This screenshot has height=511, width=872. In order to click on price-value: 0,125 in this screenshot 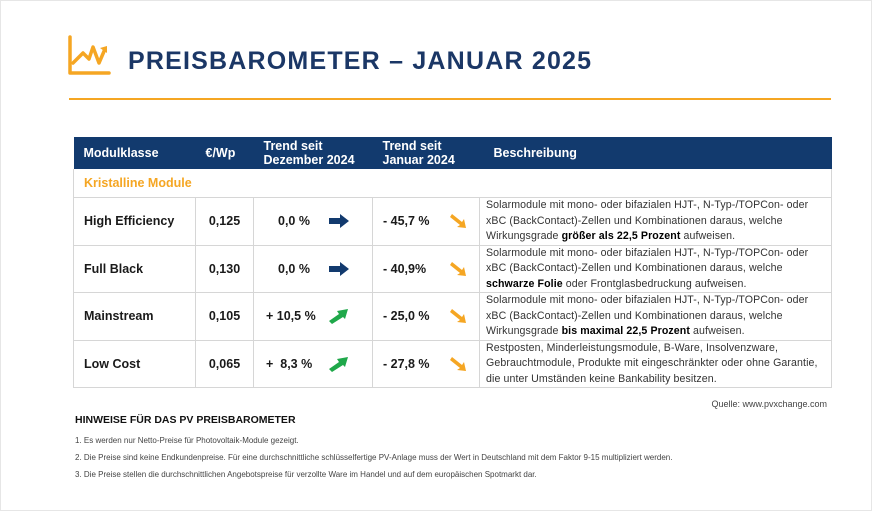, I will do `click(224, 221)`.